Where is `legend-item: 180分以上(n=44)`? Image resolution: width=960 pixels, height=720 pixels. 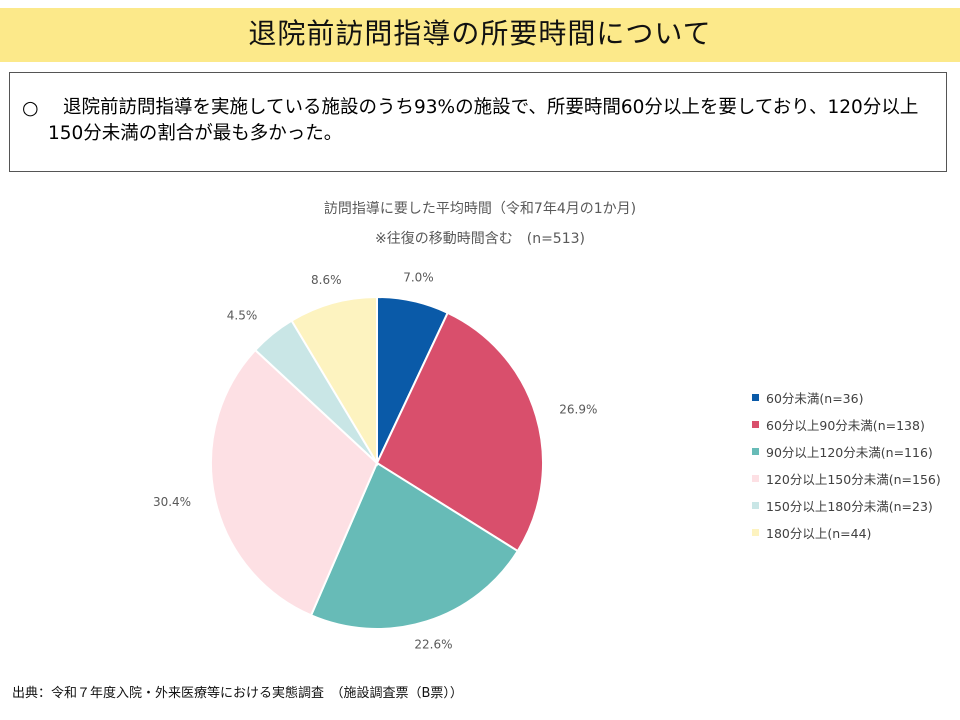 legend-item: 180分以上(n=44) is located at coordinates (846, 532).